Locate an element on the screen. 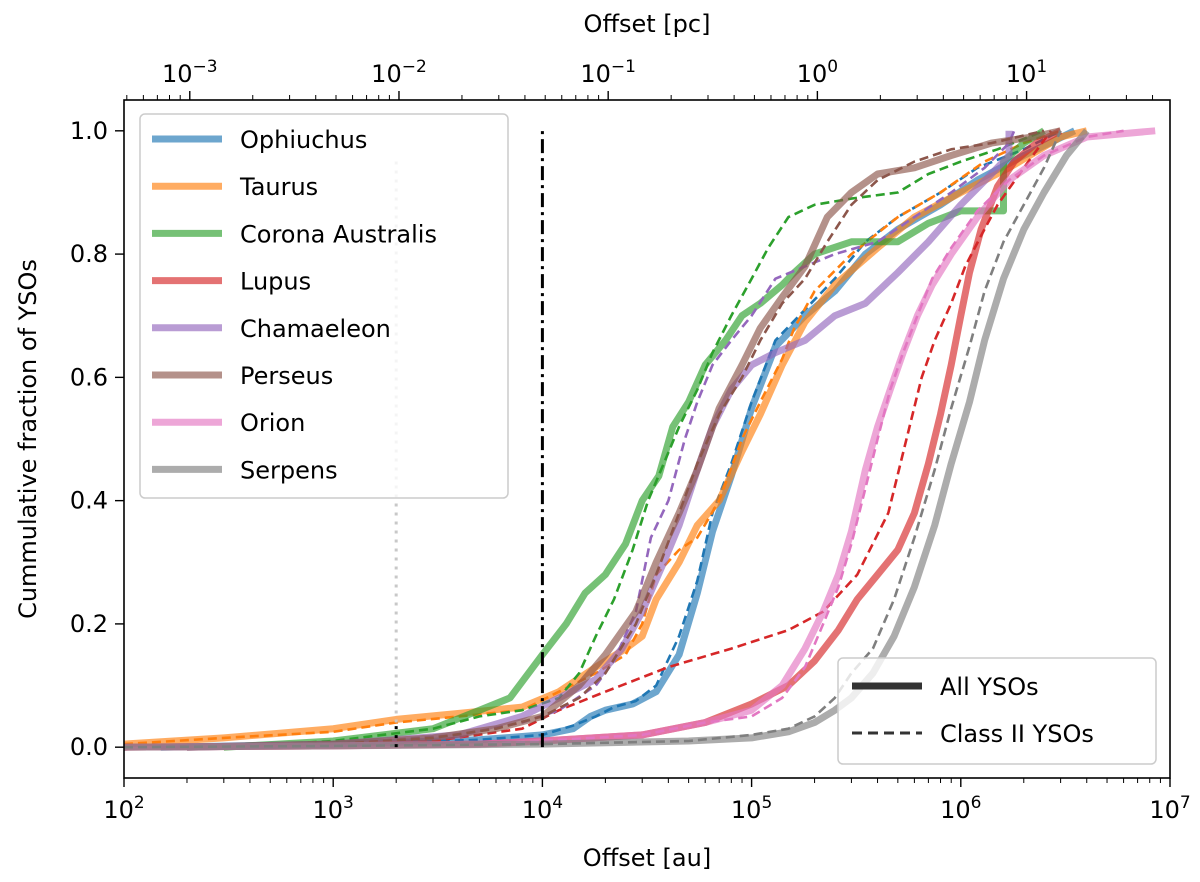  legend-label: Perseus is located at coordinates (286, 376).